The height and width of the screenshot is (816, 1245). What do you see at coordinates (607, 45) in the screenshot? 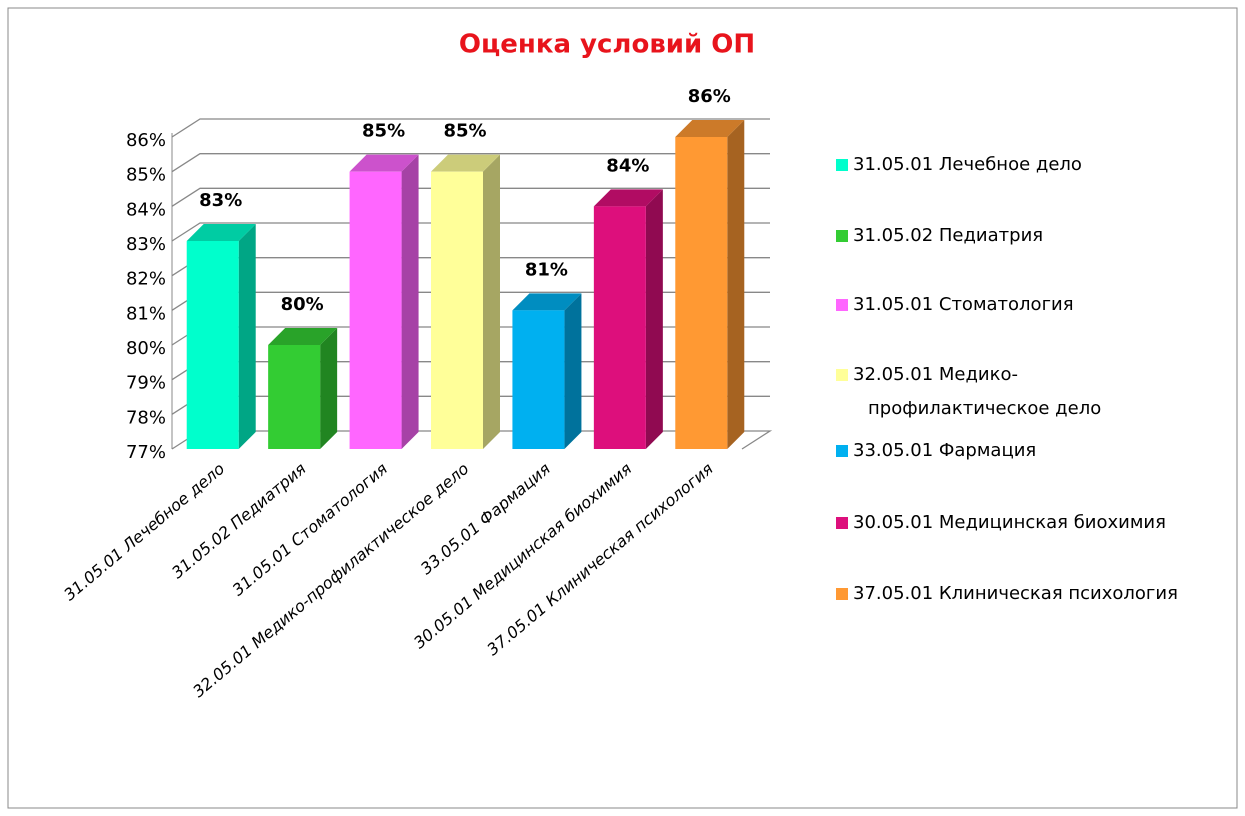
I see `chart-title: Оценка условий ОП` at bounding box center [607, 45].